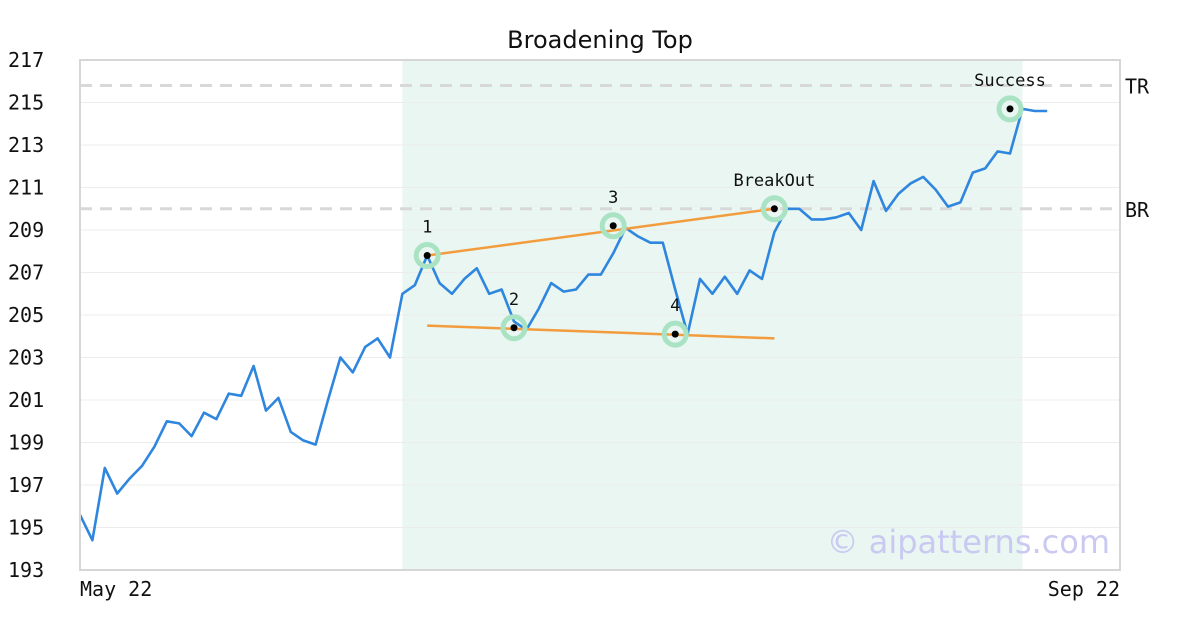 The height and width of the screenshot is (630, 1200). What do you see at coordinates (26, 570) in the screenshot?
I see `y-tick-label: 193` at bounding box center [26, 570].